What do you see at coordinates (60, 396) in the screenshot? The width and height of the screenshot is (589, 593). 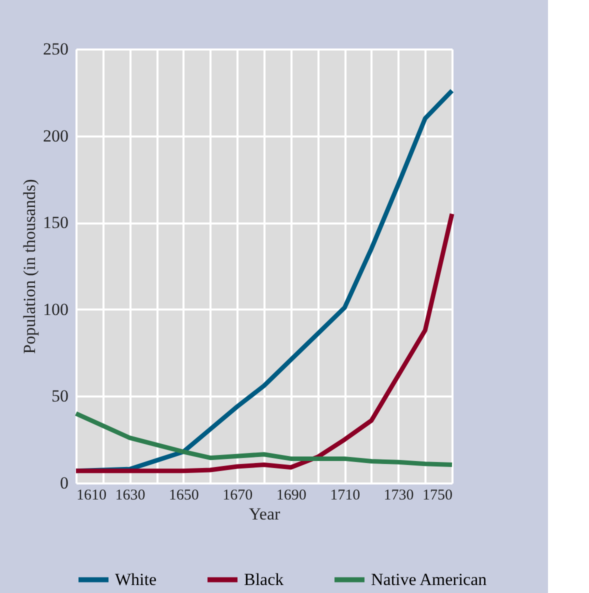 I see `y-tick-label: 50` at bounding box center [60, 396].